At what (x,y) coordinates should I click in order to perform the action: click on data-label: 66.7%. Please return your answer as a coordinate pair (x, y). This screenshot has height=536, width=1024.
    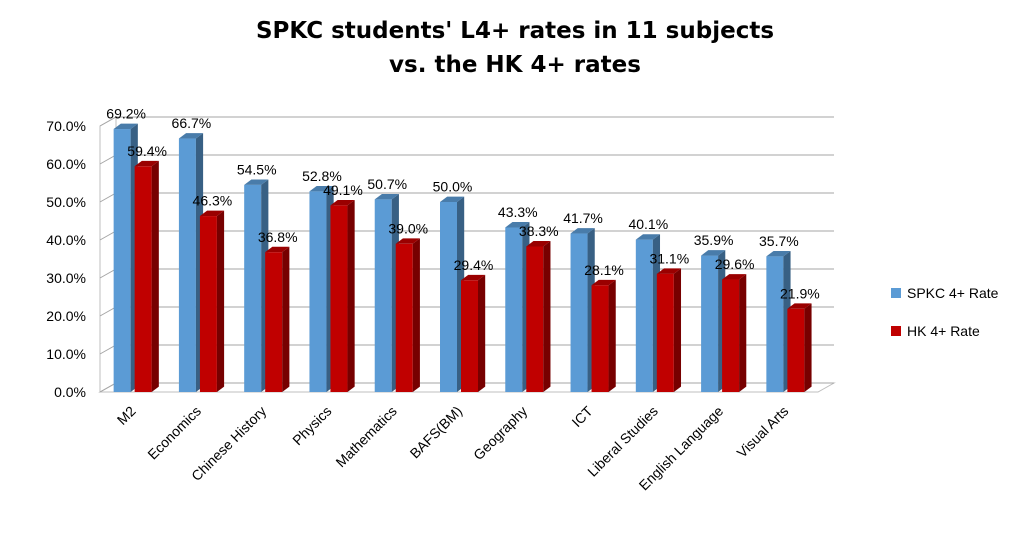
    Looking at the image, I should click on (192, 123).